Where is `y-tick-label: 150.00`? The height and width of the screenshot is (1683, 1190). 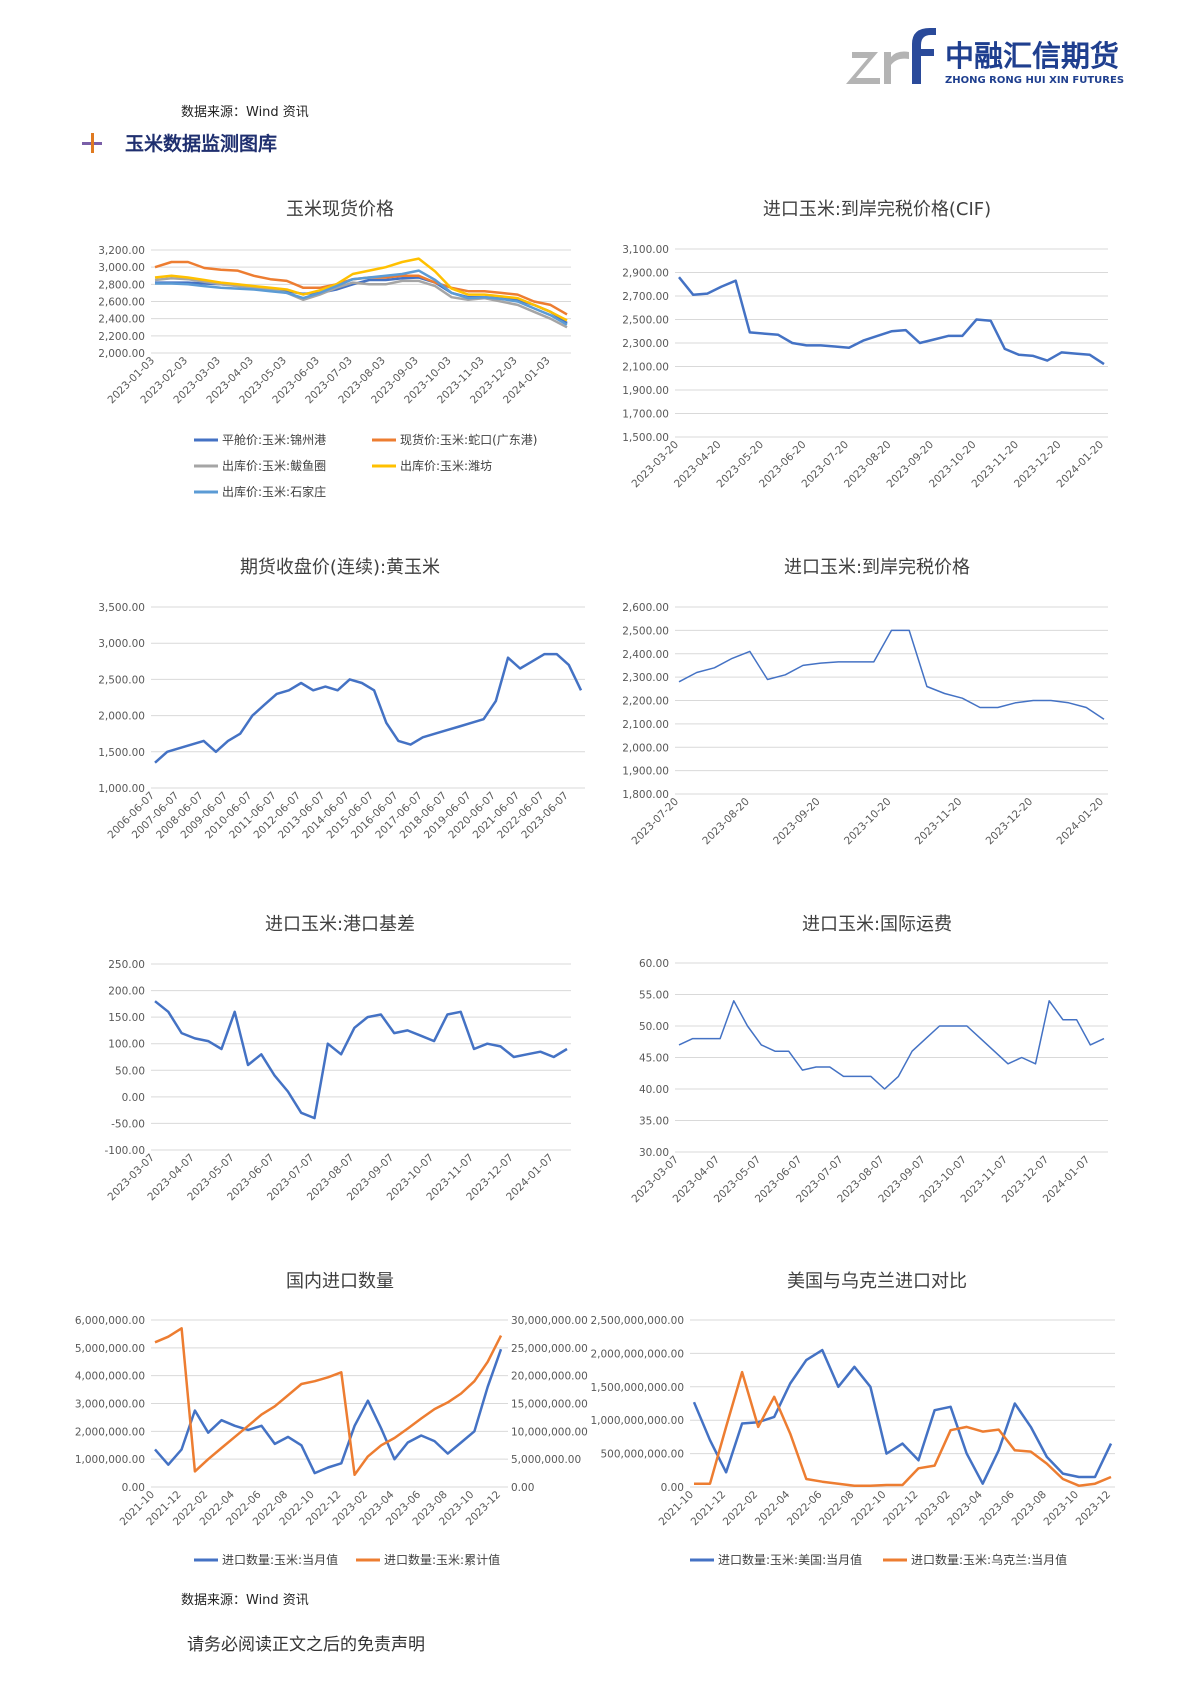 y-tick-label: 150.00 is located at coordinates (126, 1018).